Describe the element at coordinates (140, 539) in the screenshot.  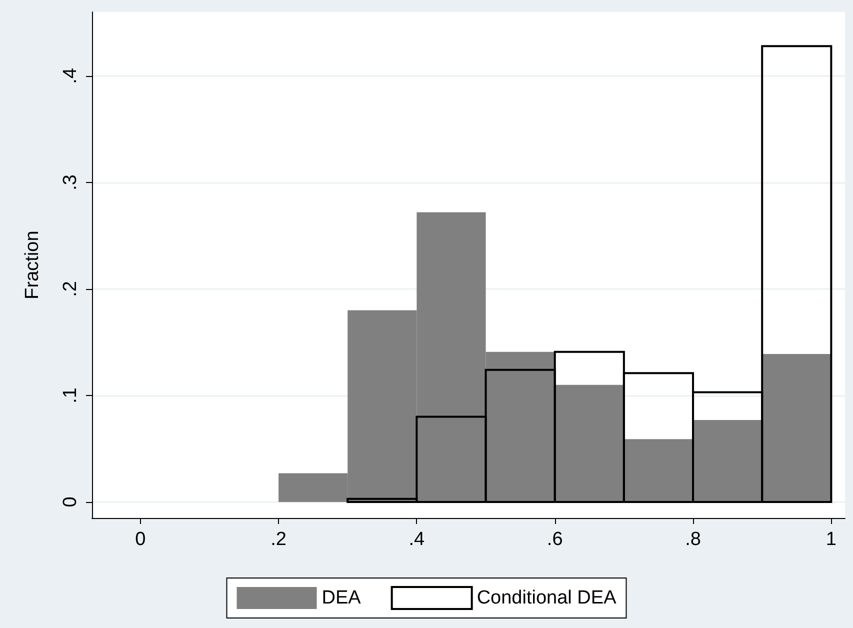
I see `x-tick-label: 0` at that location.